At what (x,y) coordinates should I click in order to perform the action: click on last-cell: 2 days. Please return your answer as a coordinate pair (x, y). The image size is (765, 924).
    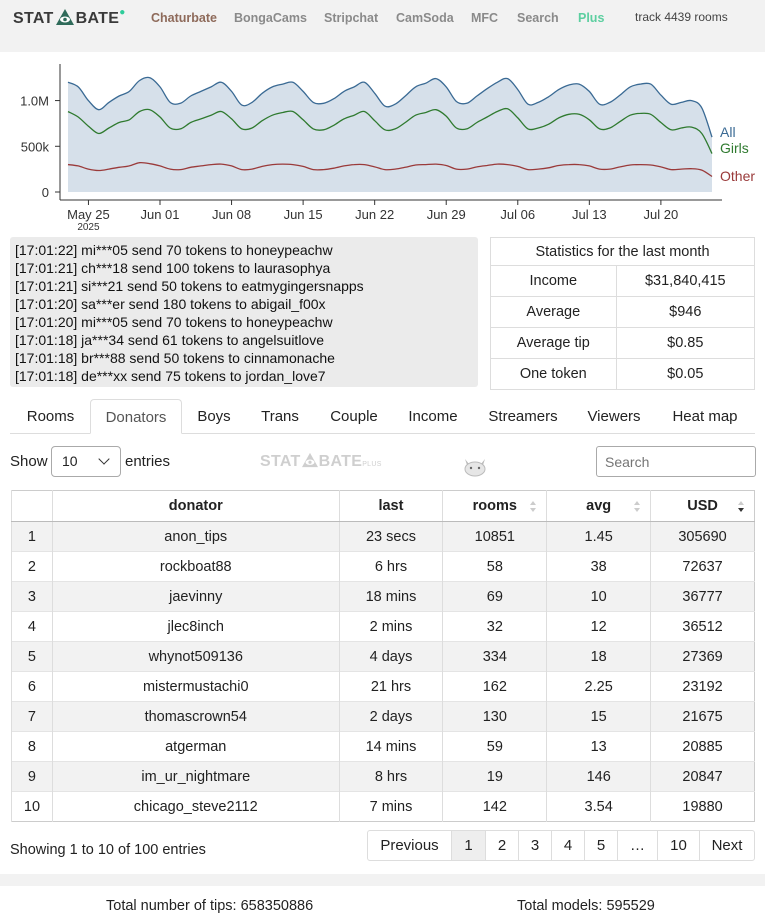
    Looking at the image, I should click on (390, 716).